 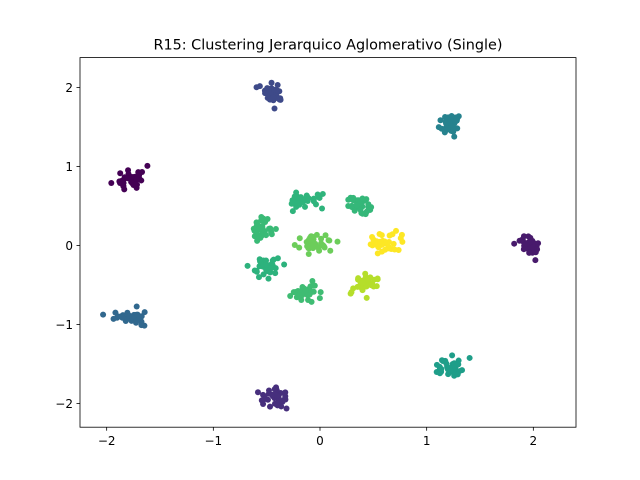 What do you see at coordinates (64, 404) in the screenshot?
I see `y-tick-label: −2` at bounding box center [64, 404].